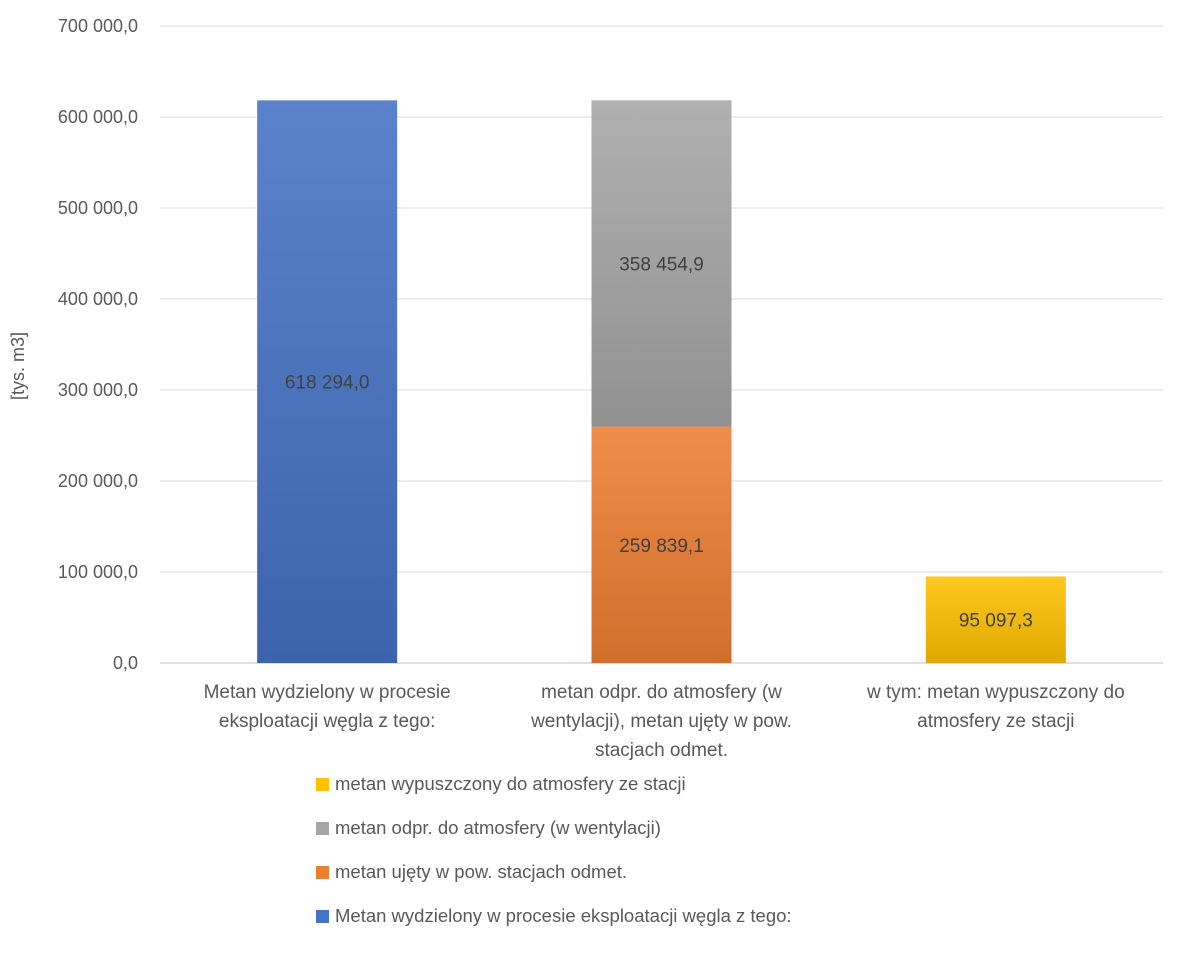 The height and width of the screenshot is (953, 1179). What do you see at coordinates (98, 208) in the screenshot?
I see `y-tick-label: 500 000,0` at bounding box center [98, 208].